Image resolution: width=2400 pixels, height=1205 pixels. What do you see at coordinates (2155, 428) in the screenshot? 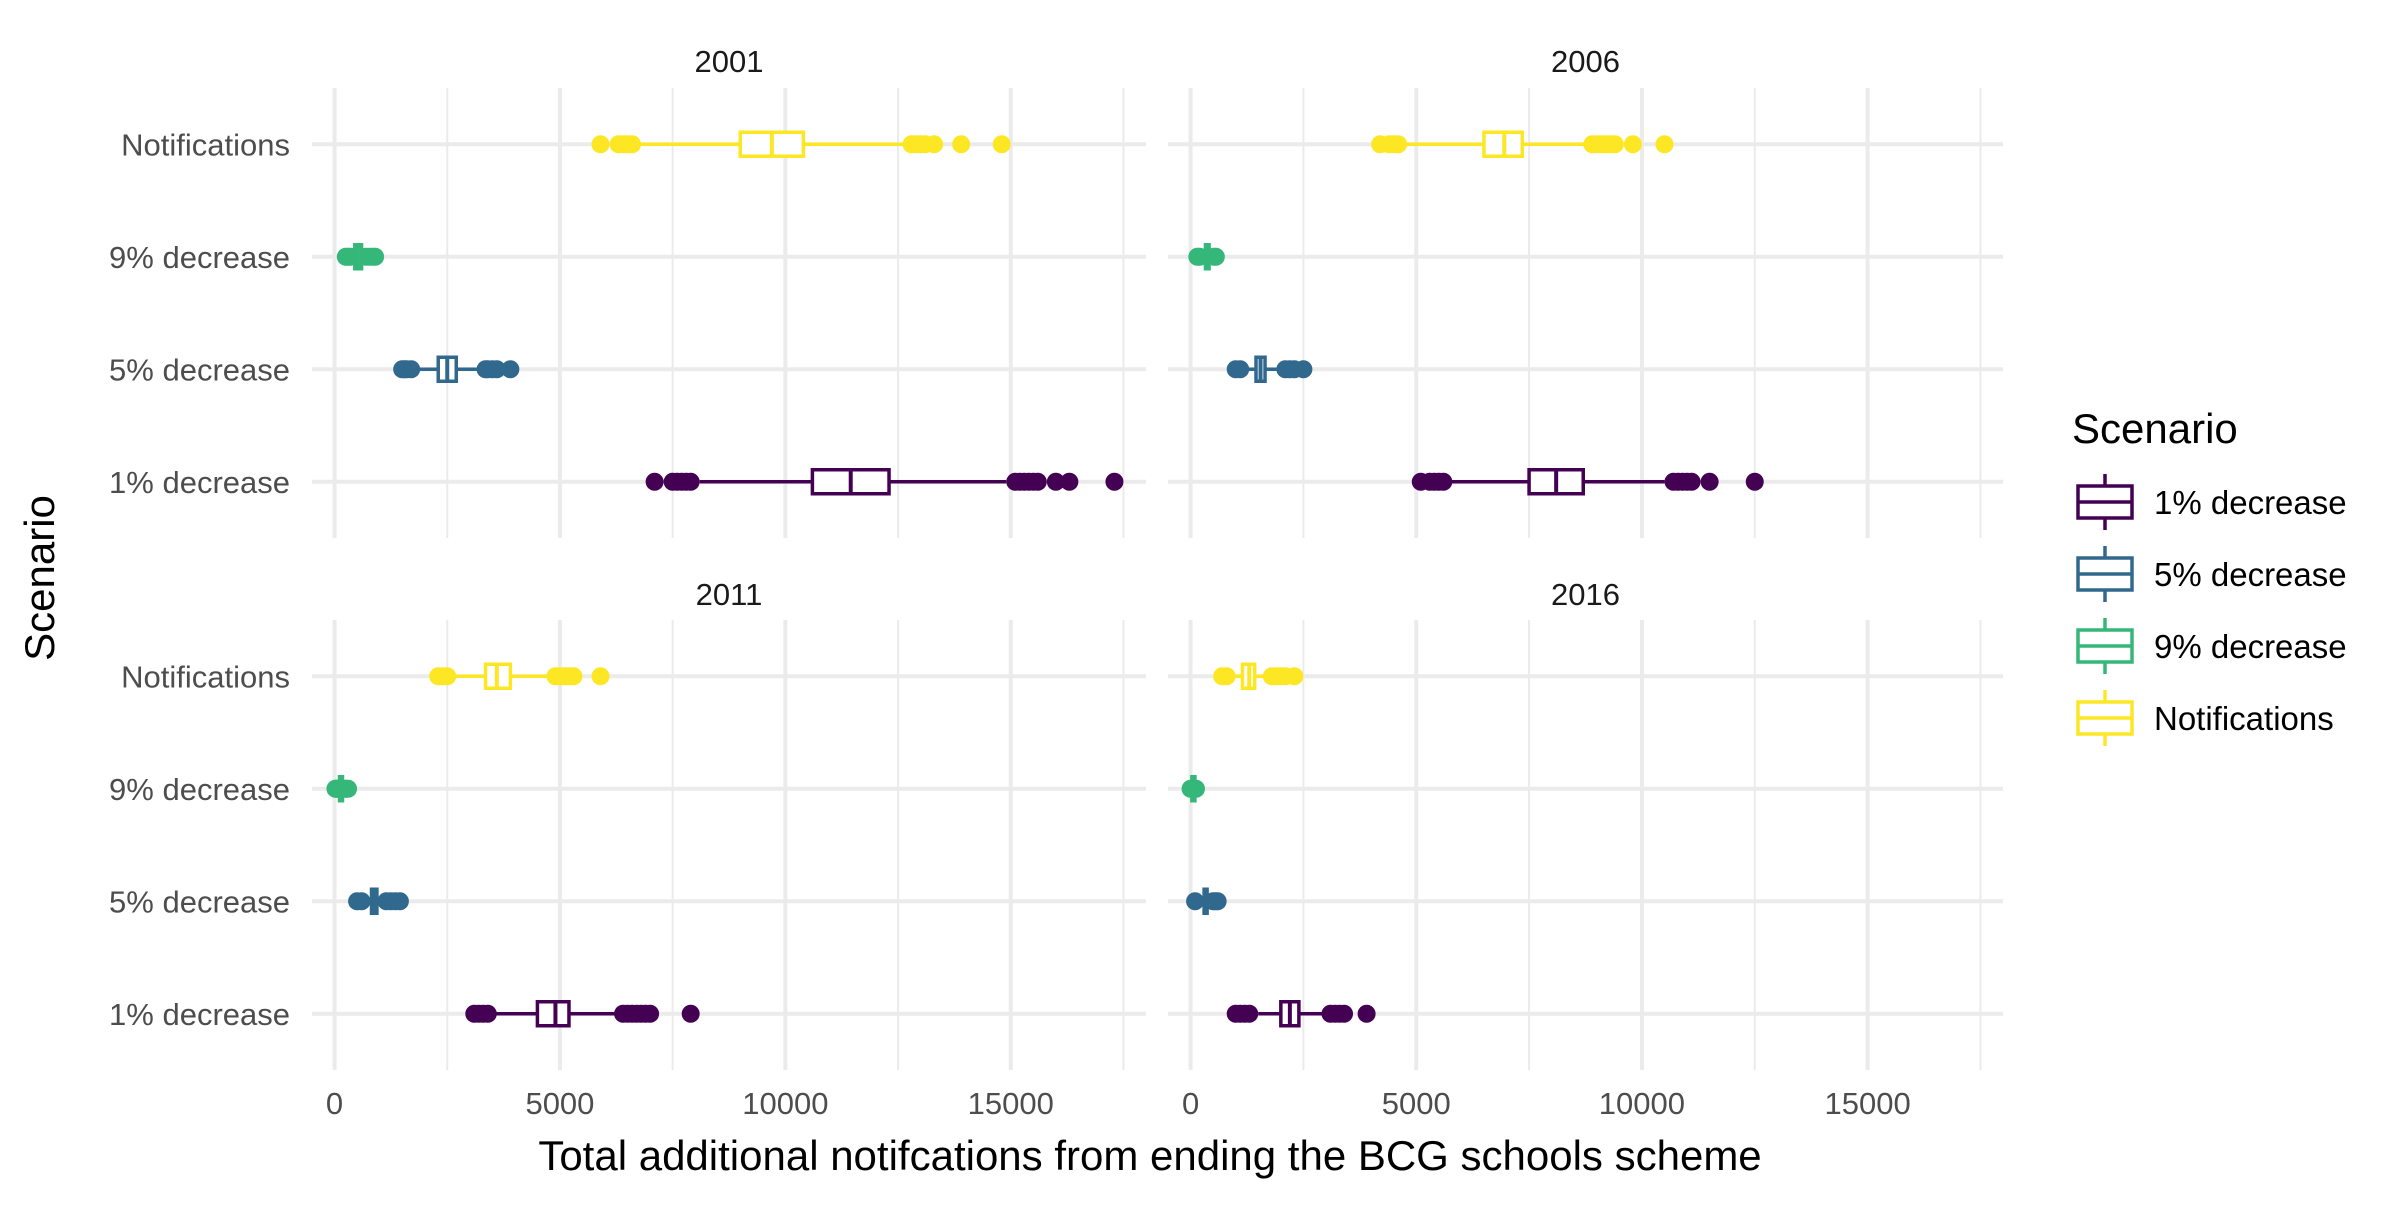
I see `legend-title: Scenario` at bounding box center [2155, 428].